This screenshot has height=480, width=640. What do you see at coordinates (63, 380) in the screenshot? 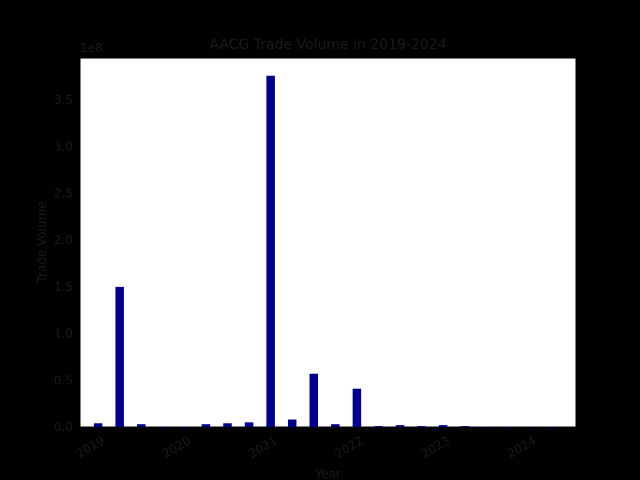
I see `y-tick-label: 0.5` at bounding box center [63, 380].